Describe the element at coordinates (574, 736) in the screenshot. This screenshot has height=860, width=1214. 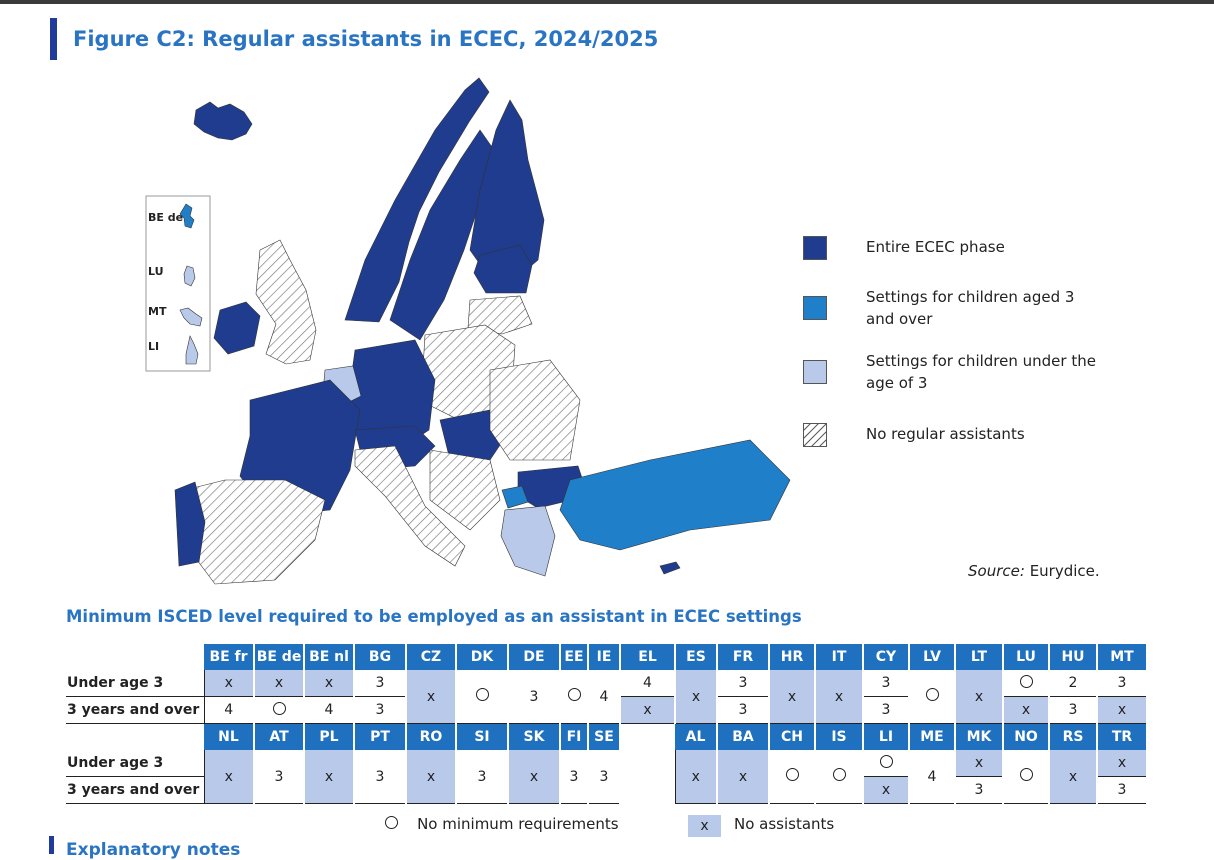
I see `country-header: FI` at that location.